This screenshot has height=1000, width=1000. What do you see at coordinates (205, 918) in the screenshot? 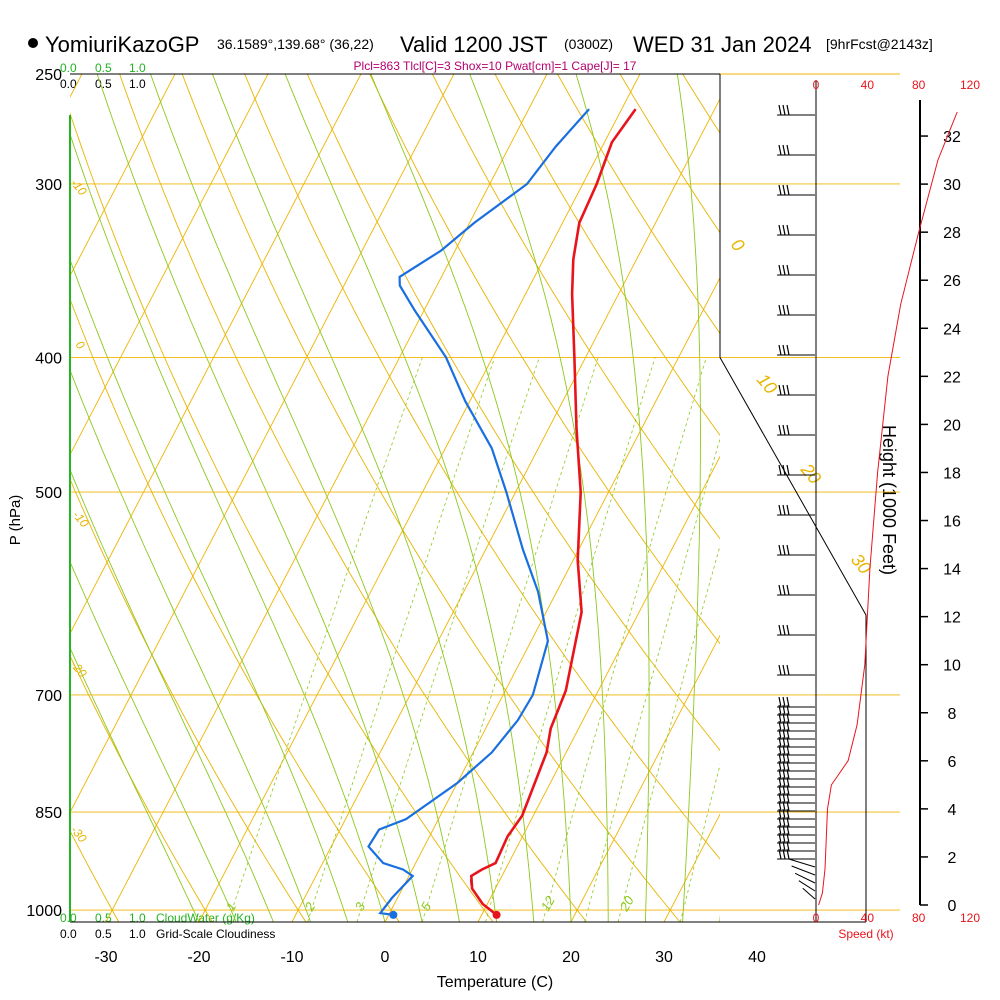
I see `cloudwater-label: CloudWater (g/Kg)` at bounding box center [205, 918].